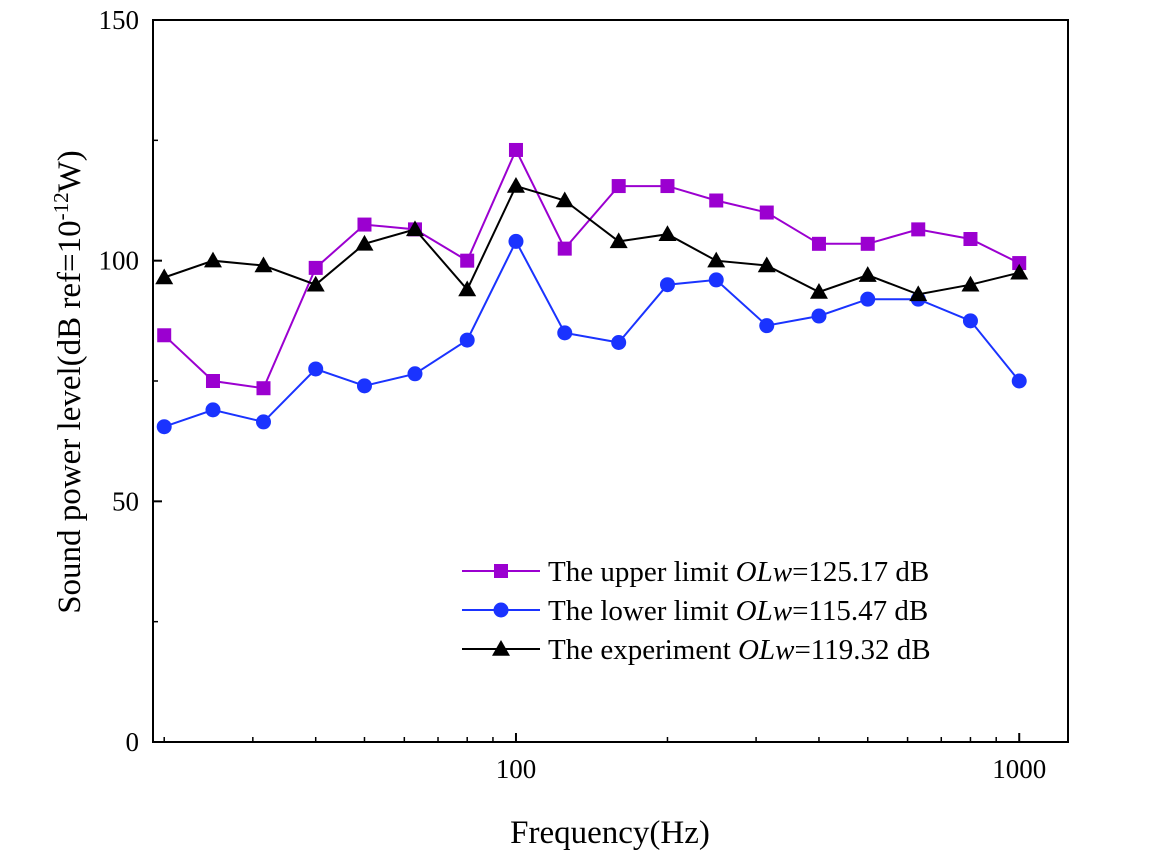  Describe the element at coordinates (739, 650) in the screenshot. I see `legend-label: The experiment OLw=119.32 dB` at that location.